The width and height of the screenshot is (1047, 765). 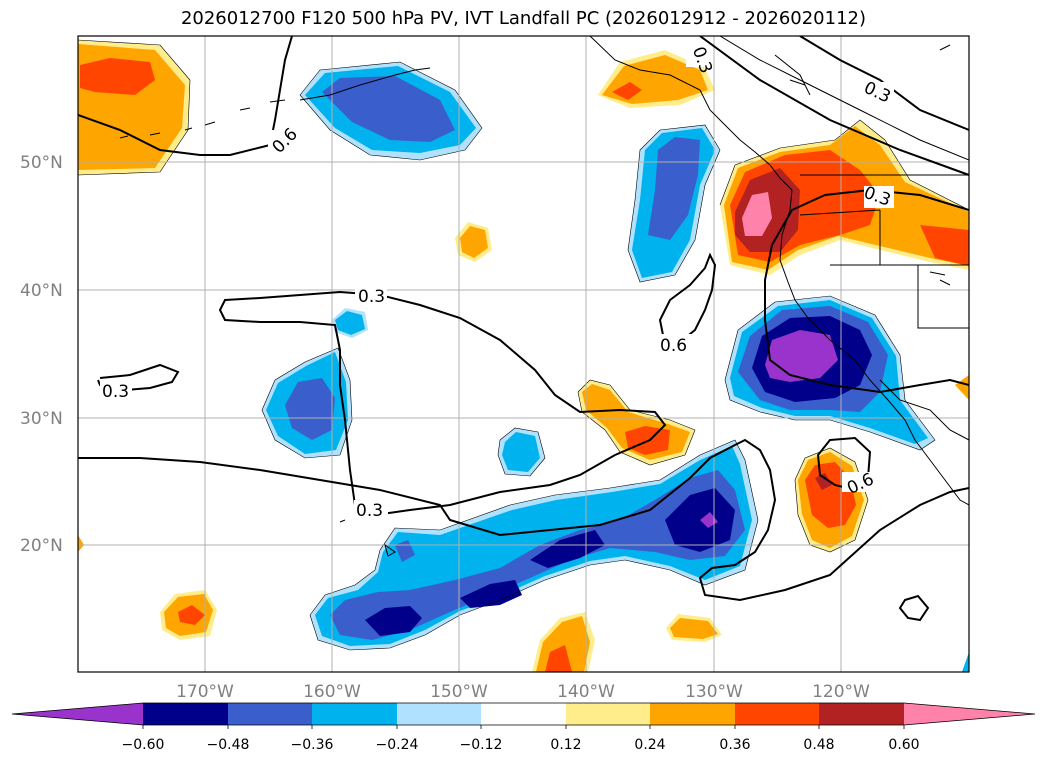 What do you see at coordinates (962, 387) in the screenshot?
I see `pos-anomaly-east-edge` at bounding box center [962, 387].